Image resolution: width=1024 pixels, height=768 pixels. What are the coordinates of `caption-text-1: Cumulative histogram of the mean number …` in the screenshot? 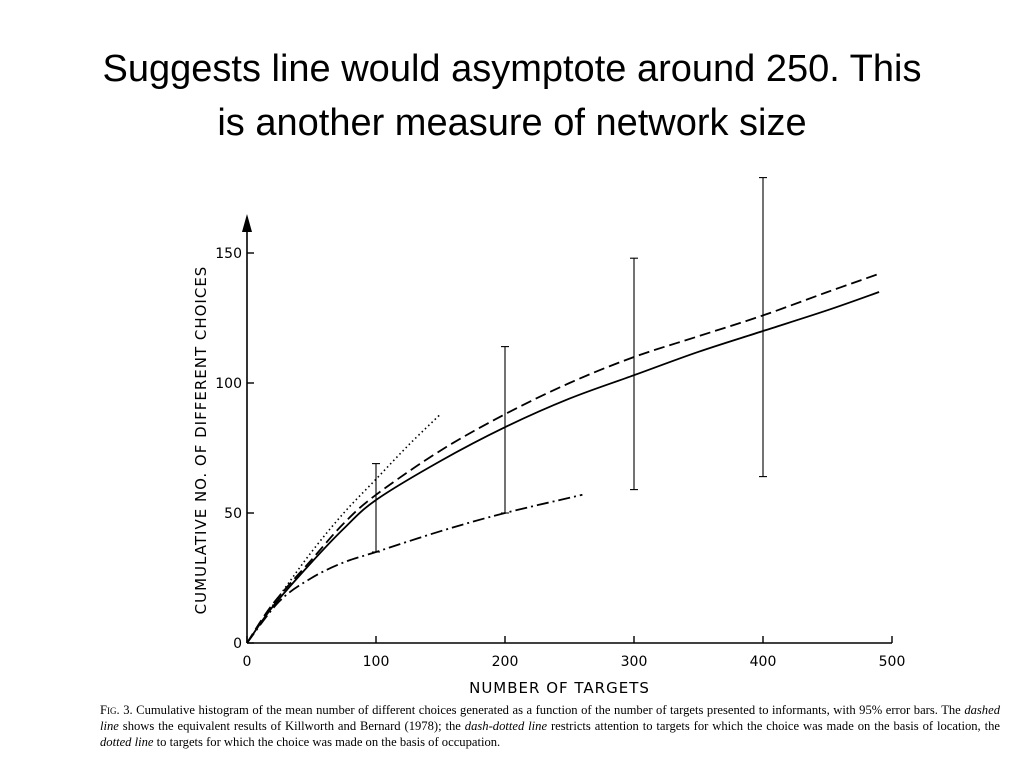 It's located at (548, 710).